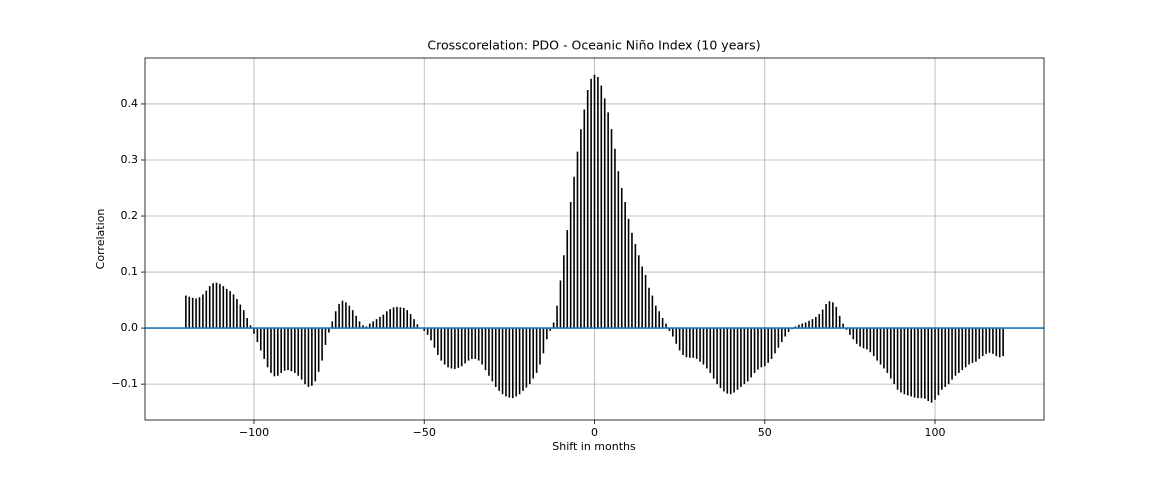 The image size is (1160, 480). Describe the element at coordinates (424, 432) in the screenshot. I see `x-tick-label: −50` at that location.